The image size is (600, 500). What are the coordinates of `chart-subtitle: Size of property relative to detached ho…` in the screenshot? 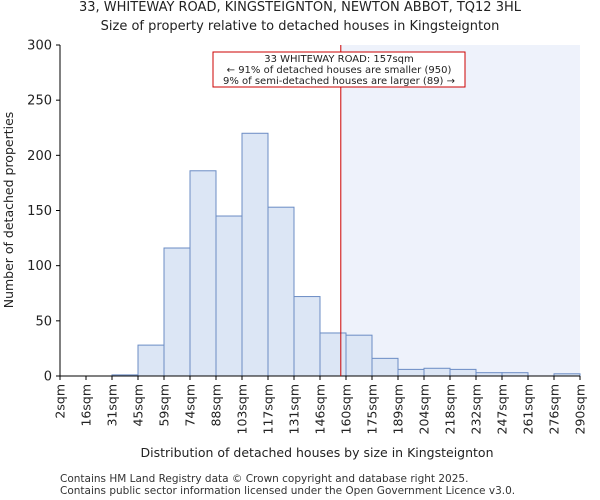 It's located at (300, 26).